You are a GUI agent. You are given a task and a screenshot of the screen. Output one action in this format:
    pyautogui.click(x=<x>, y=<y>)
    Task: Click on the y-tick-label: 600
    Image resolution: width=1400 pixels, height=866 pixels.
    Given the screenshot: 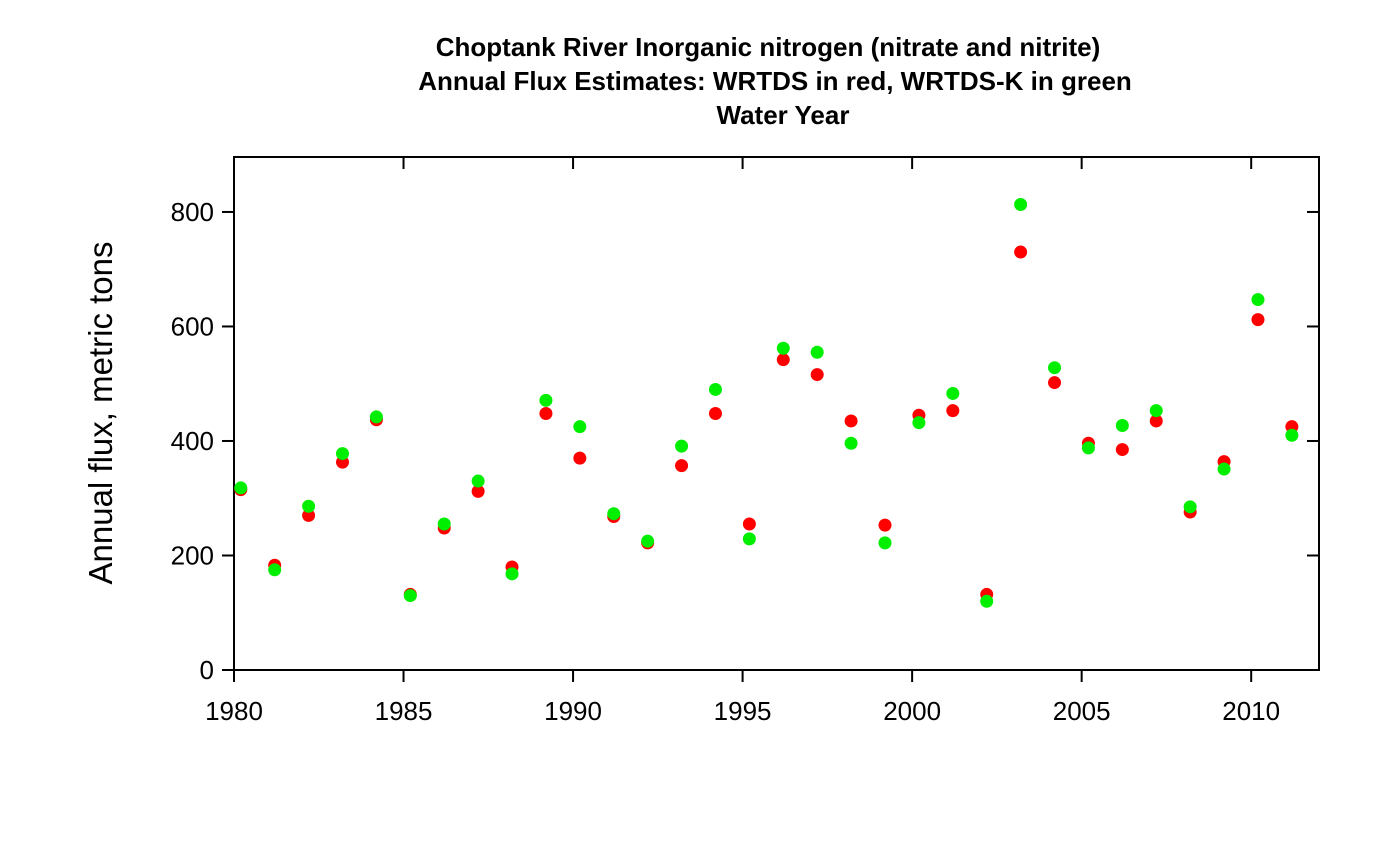 What is the action you would take?
    pyautogui.click(x=192, y=326)
    